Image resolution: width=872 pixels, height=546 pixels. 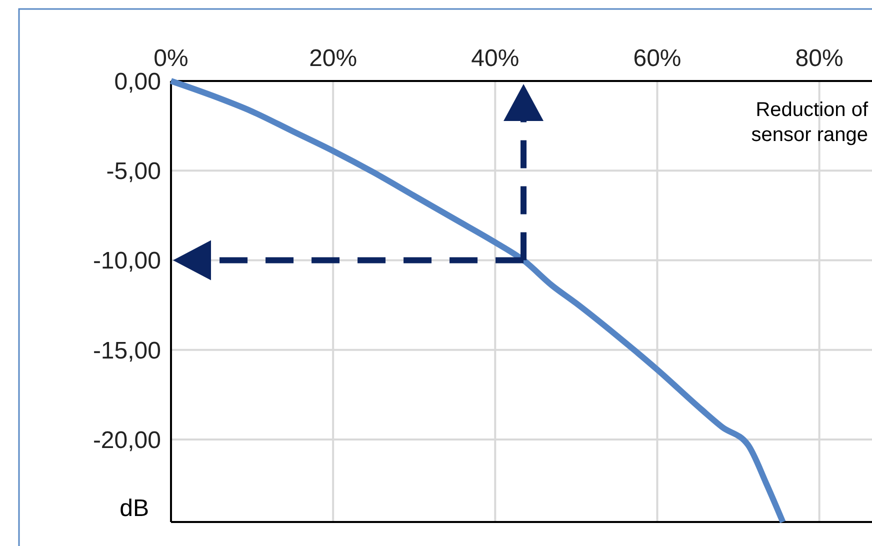 What do you see at coordinates (809, 122) in the screenshot?
I see `annotation: Reduction of sensor range` at bounding box center [809, 122].